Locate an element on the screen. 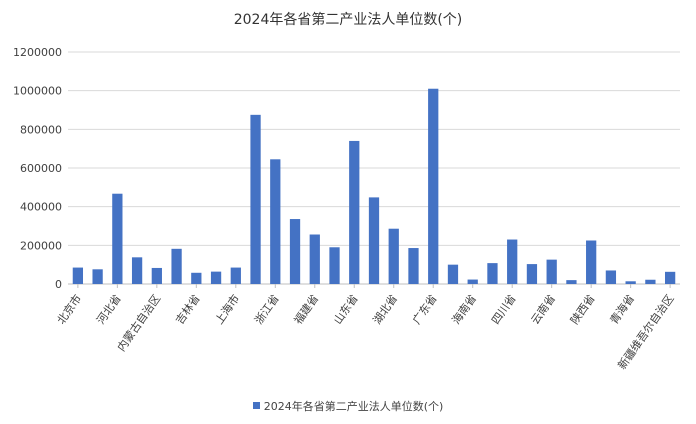 This screenshot has height=424, width=696. x-tick-label: 福建省 is located at coordinates (306, 309).